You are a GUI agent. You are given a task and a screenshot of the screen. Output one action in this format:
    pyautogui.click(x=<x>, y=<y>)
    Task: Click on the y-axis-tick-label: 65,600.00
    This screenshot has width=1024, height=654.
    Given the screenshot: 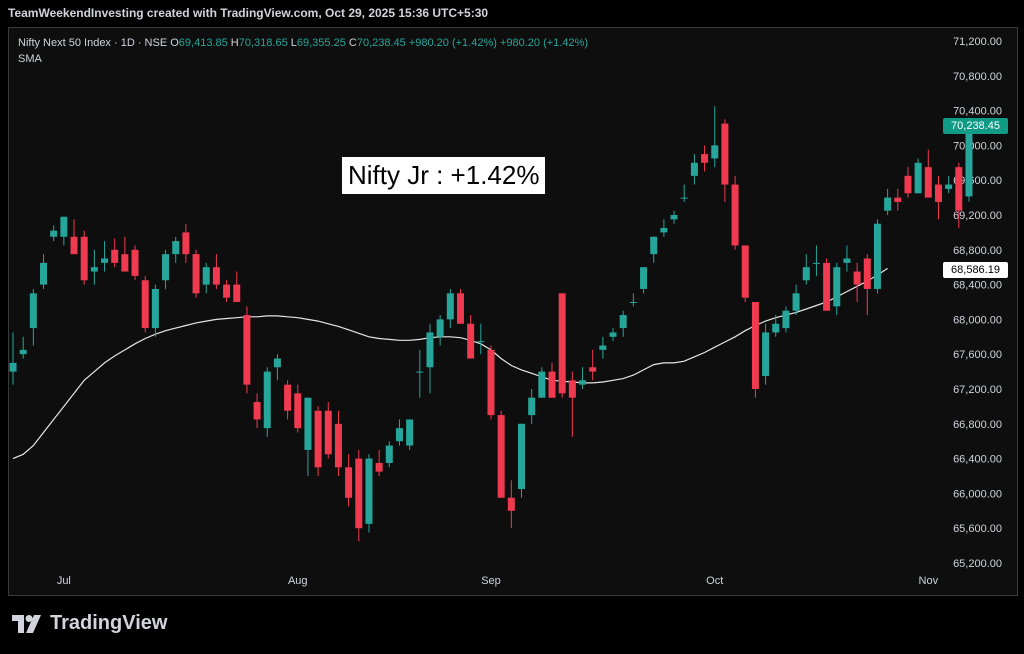 What is the action you would take?
    pyautogui.click(x=977, y=529)
    